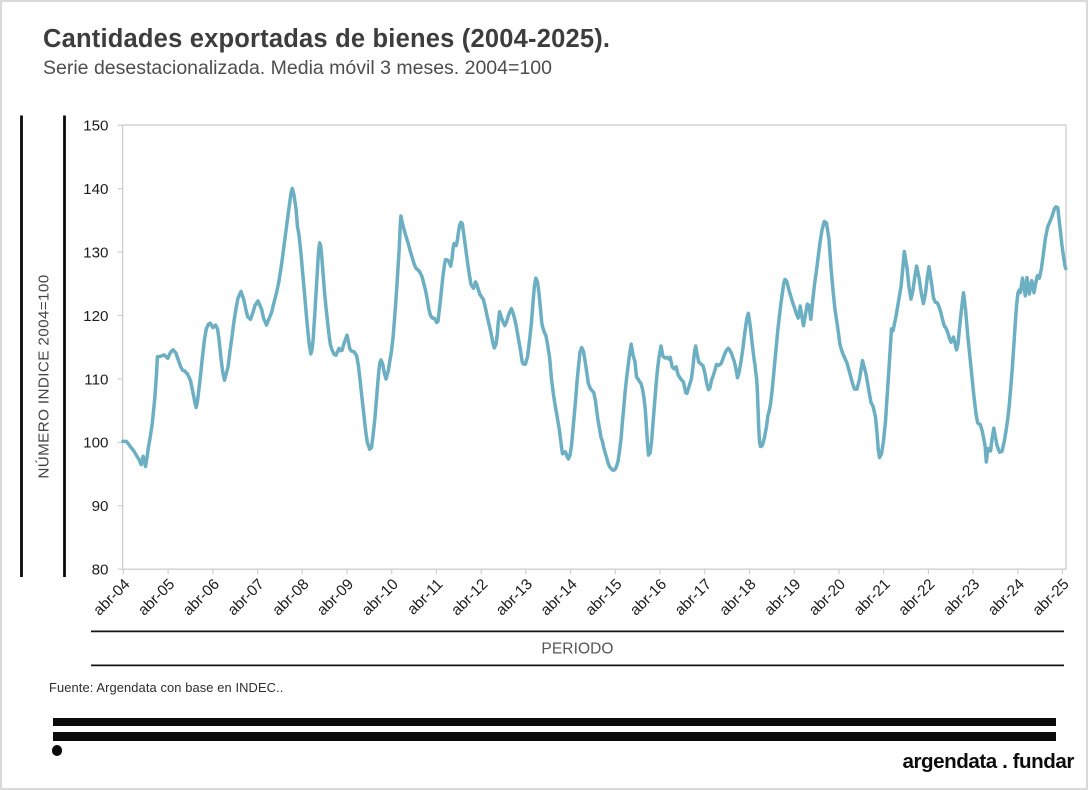 The image size is (1088, 790). I want to click on svg-text: abr-18, so click(737, 597).